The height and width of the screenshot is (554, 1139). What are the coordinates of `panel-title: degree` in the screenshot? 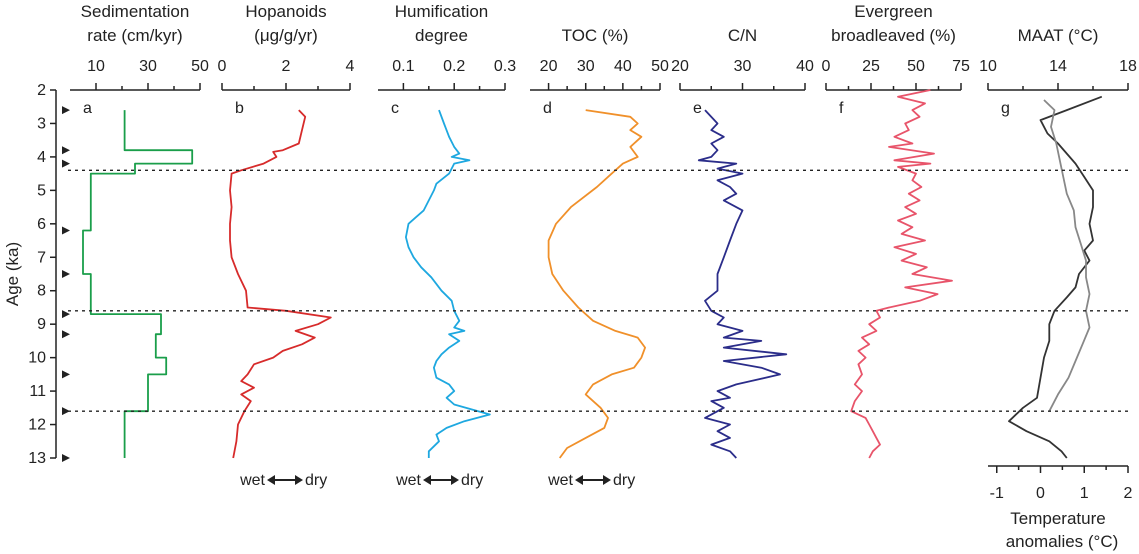 It's located at (441, 35).